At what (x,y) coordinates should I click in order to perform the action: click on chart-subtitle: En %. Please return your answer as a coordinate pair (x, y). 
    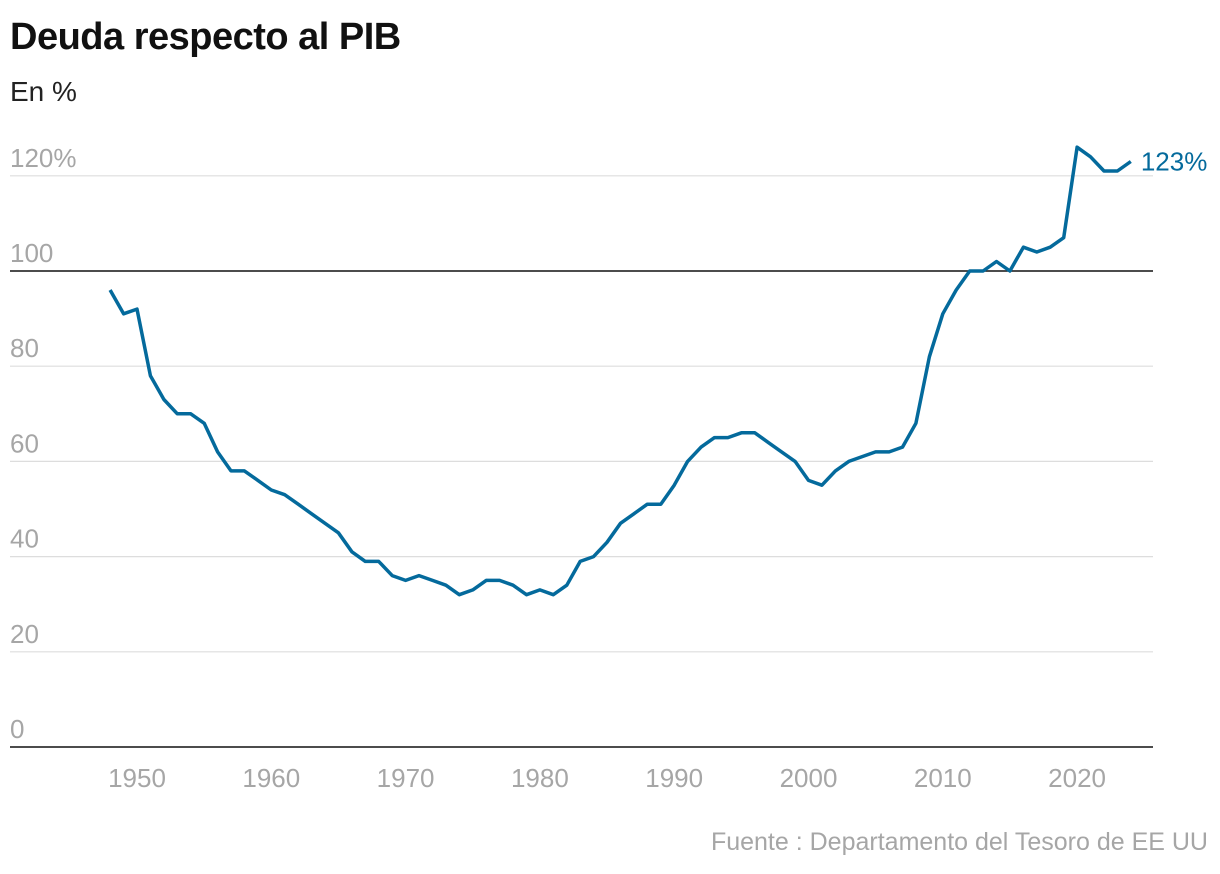
    Looking at the image, I should click on (43, 91).